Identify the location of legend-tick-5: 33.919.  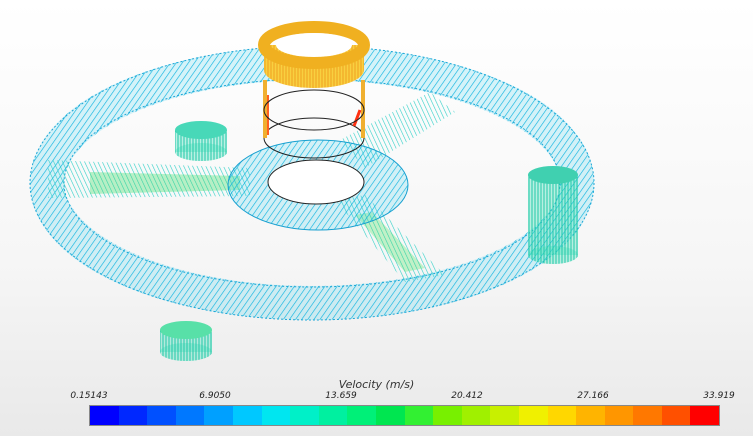
(719, 396).